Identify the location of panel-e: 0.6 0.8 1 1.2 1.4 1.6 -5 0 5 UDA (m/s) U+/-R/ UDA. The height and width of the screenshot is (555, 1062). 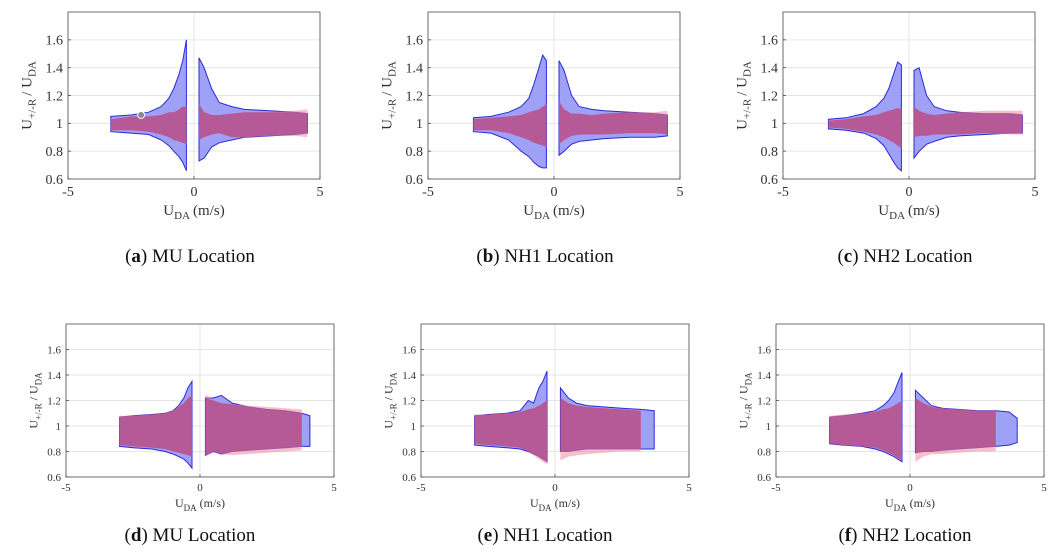
(527, 414).